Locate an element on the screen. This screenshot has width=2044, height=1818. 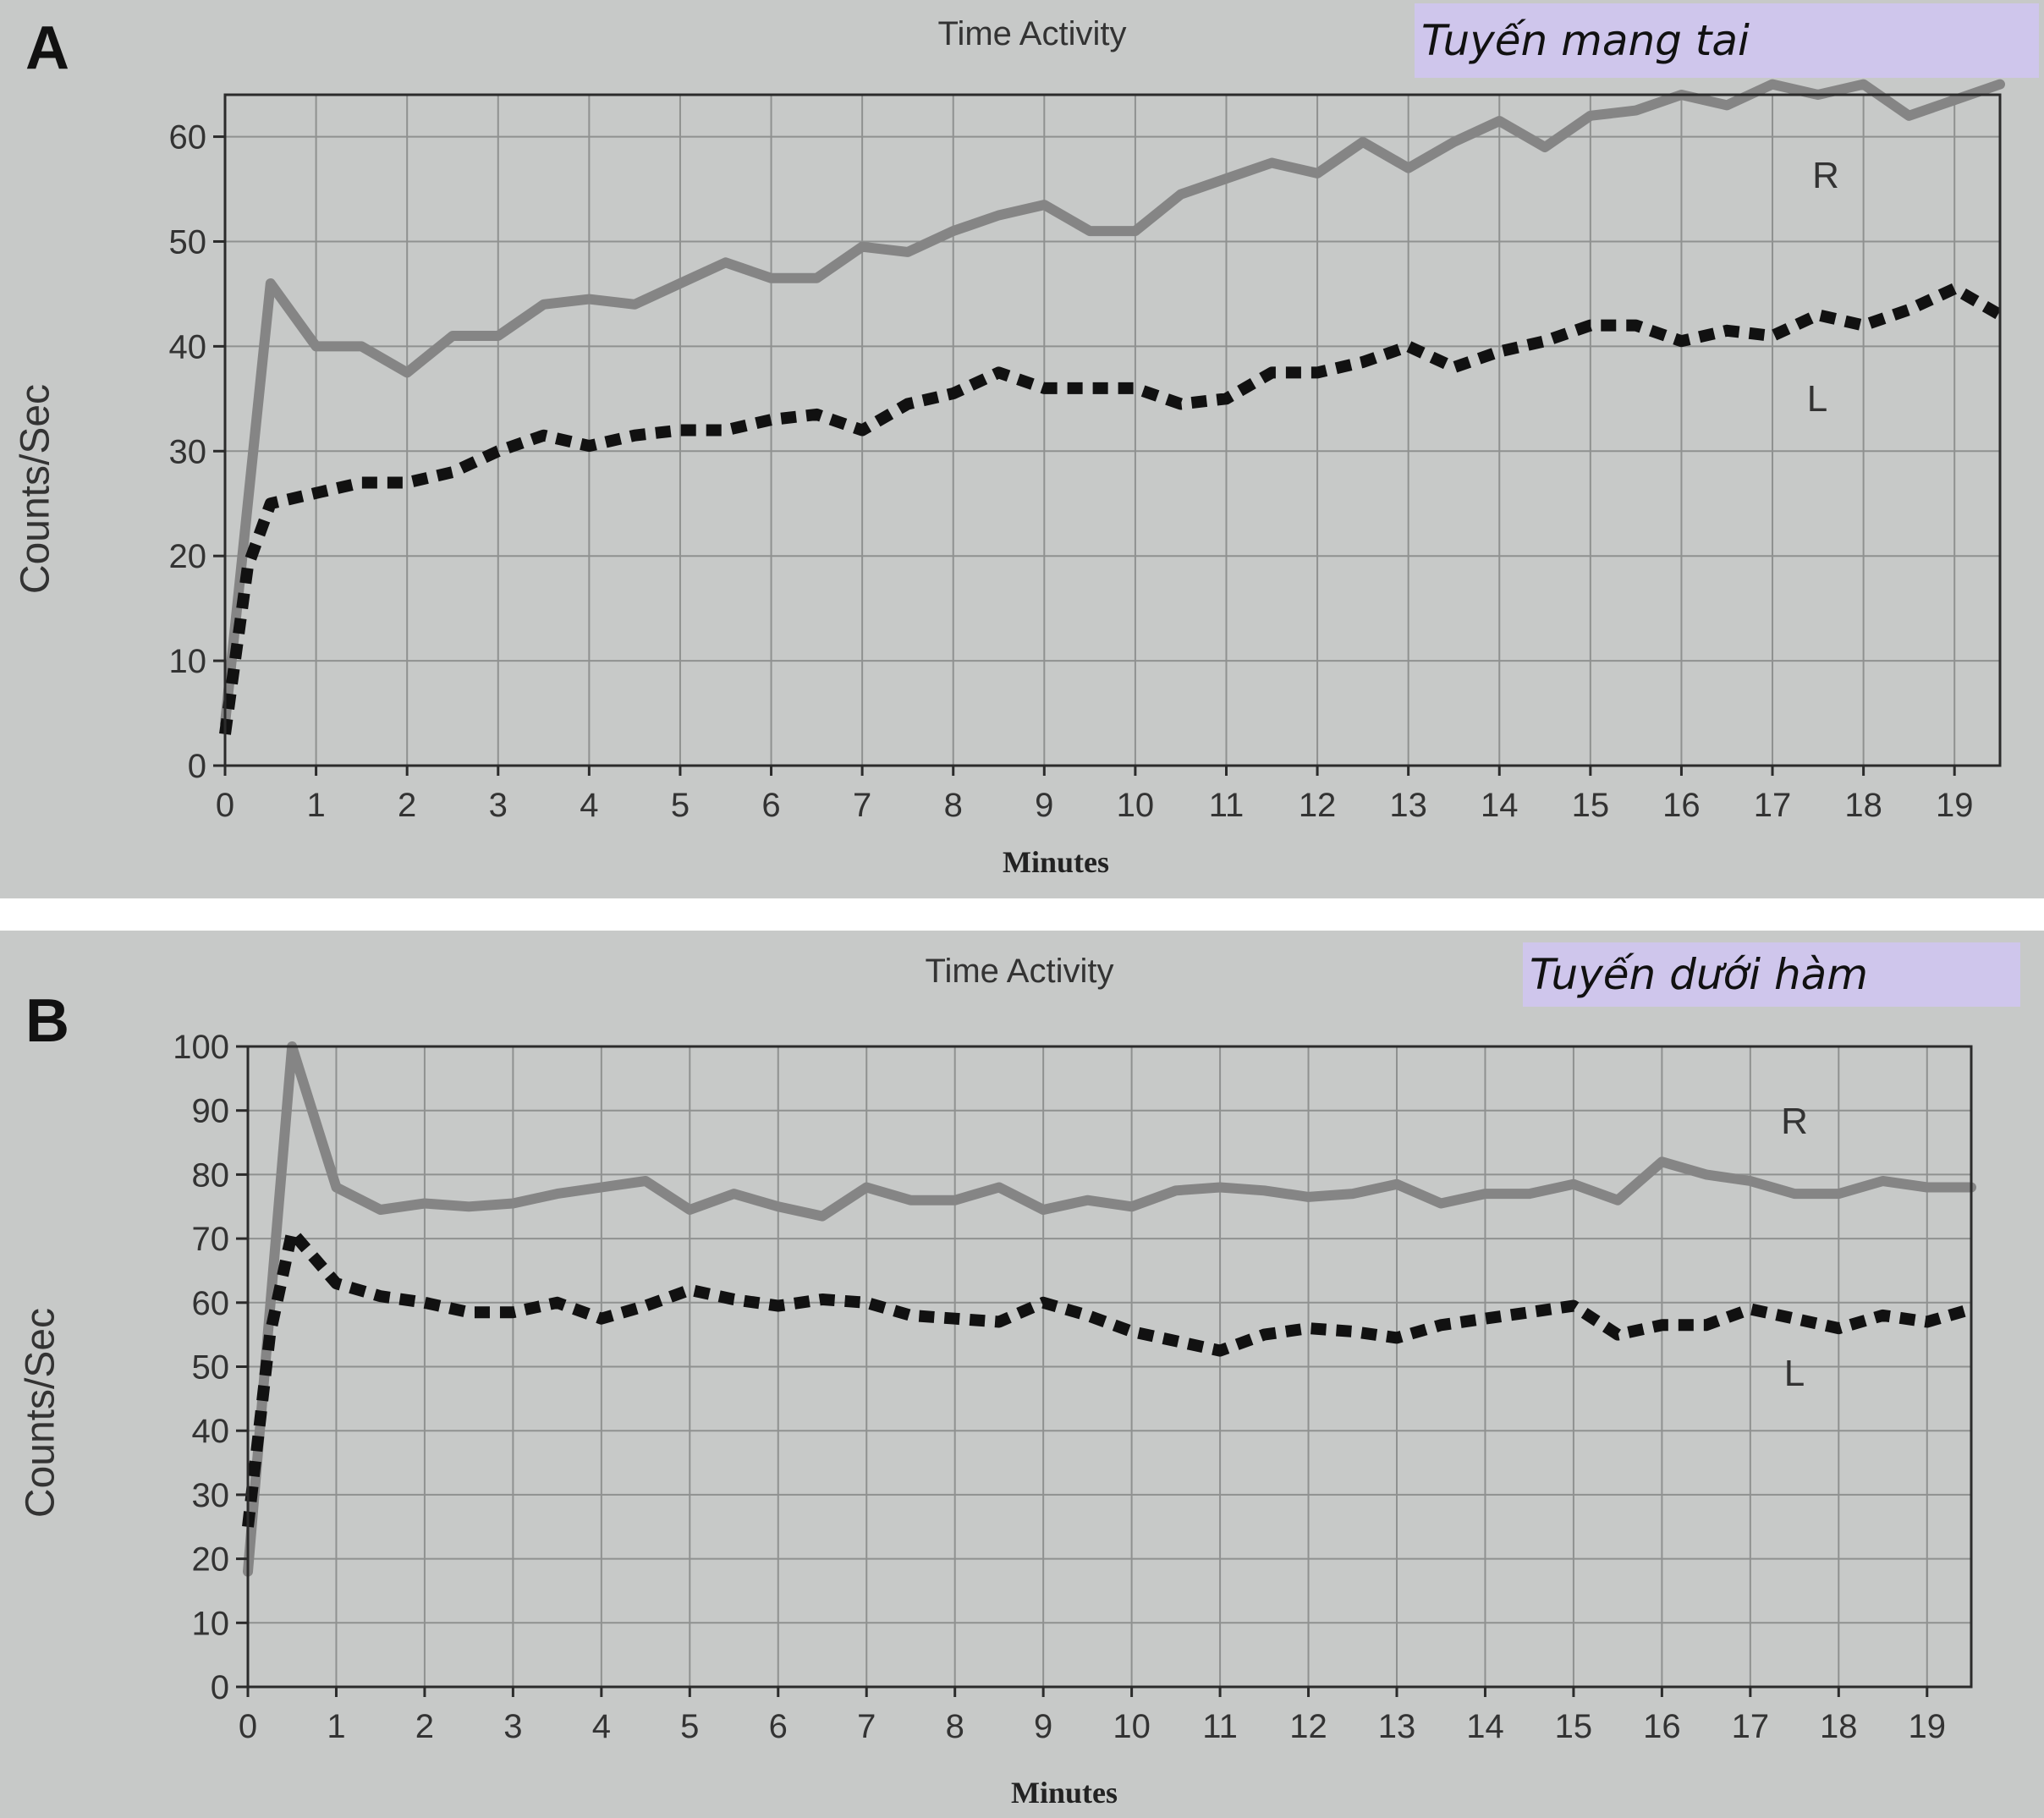
chart-a-label-l: L is located at coordinates (1817, 399).